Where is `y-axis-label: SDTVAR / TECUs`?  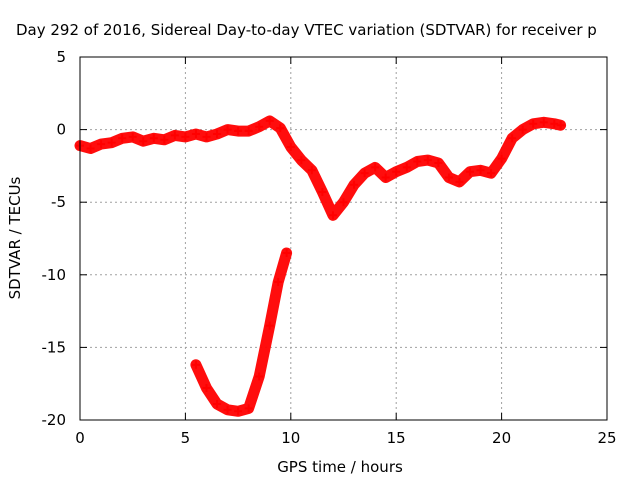
y-axis-label: SDTVAR / TECUs is located at coordinates (15, 237).